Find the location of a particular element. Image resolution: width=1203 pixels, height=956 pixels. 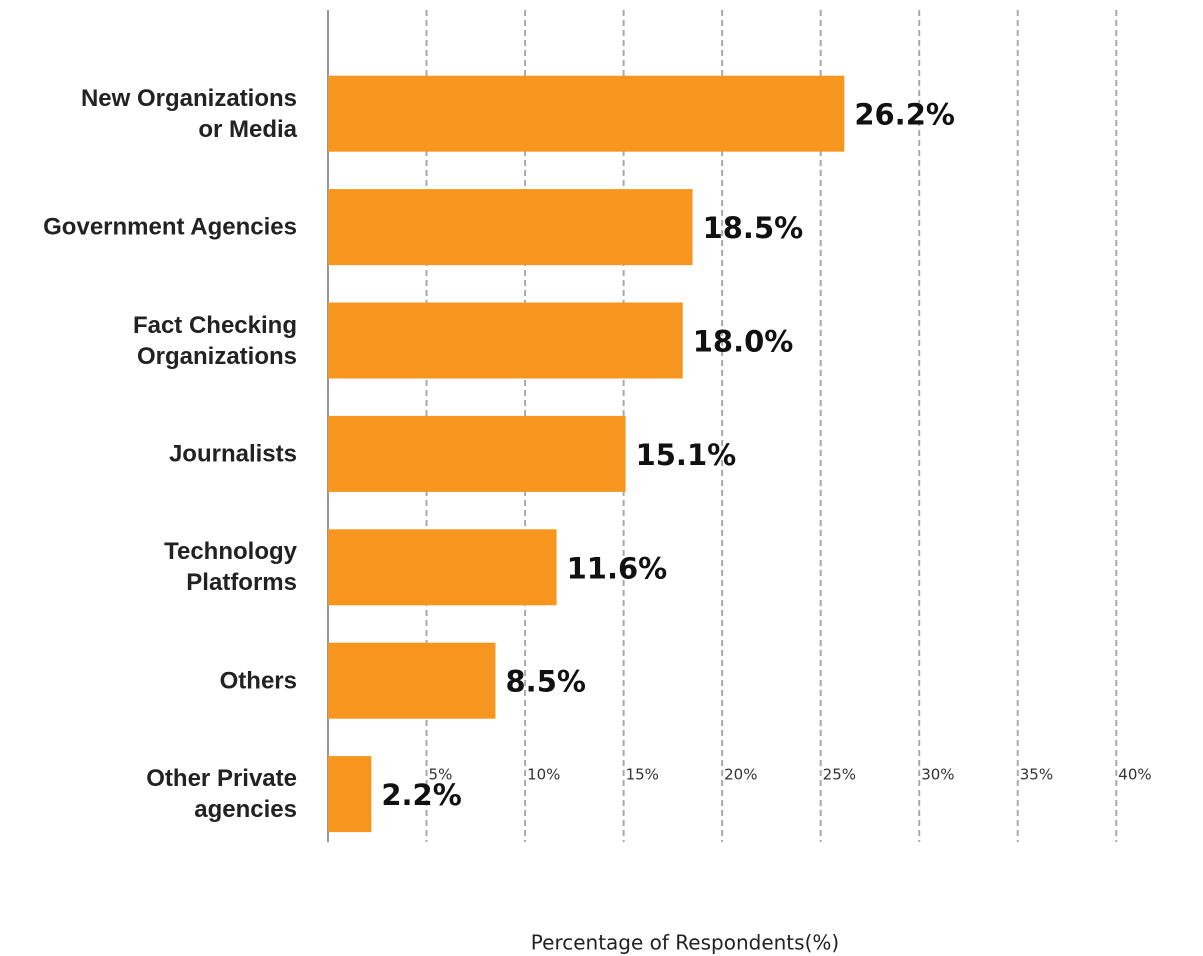

value-label: 26.2% is located at coordinates (904, 115).